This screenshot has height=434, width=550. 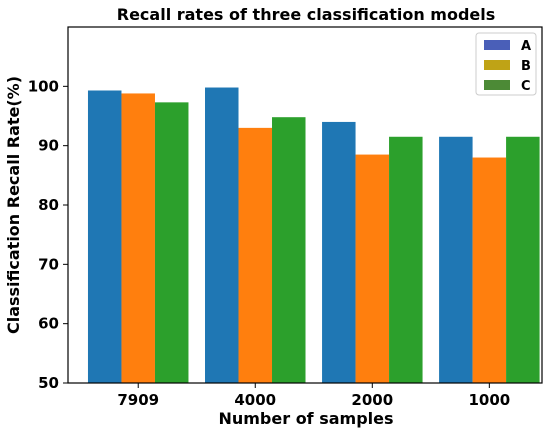 What do you see at coordinates (48, 324) in the screenshot?
I see `y-tick-label-60: 60` at bounding box center [48, 324].